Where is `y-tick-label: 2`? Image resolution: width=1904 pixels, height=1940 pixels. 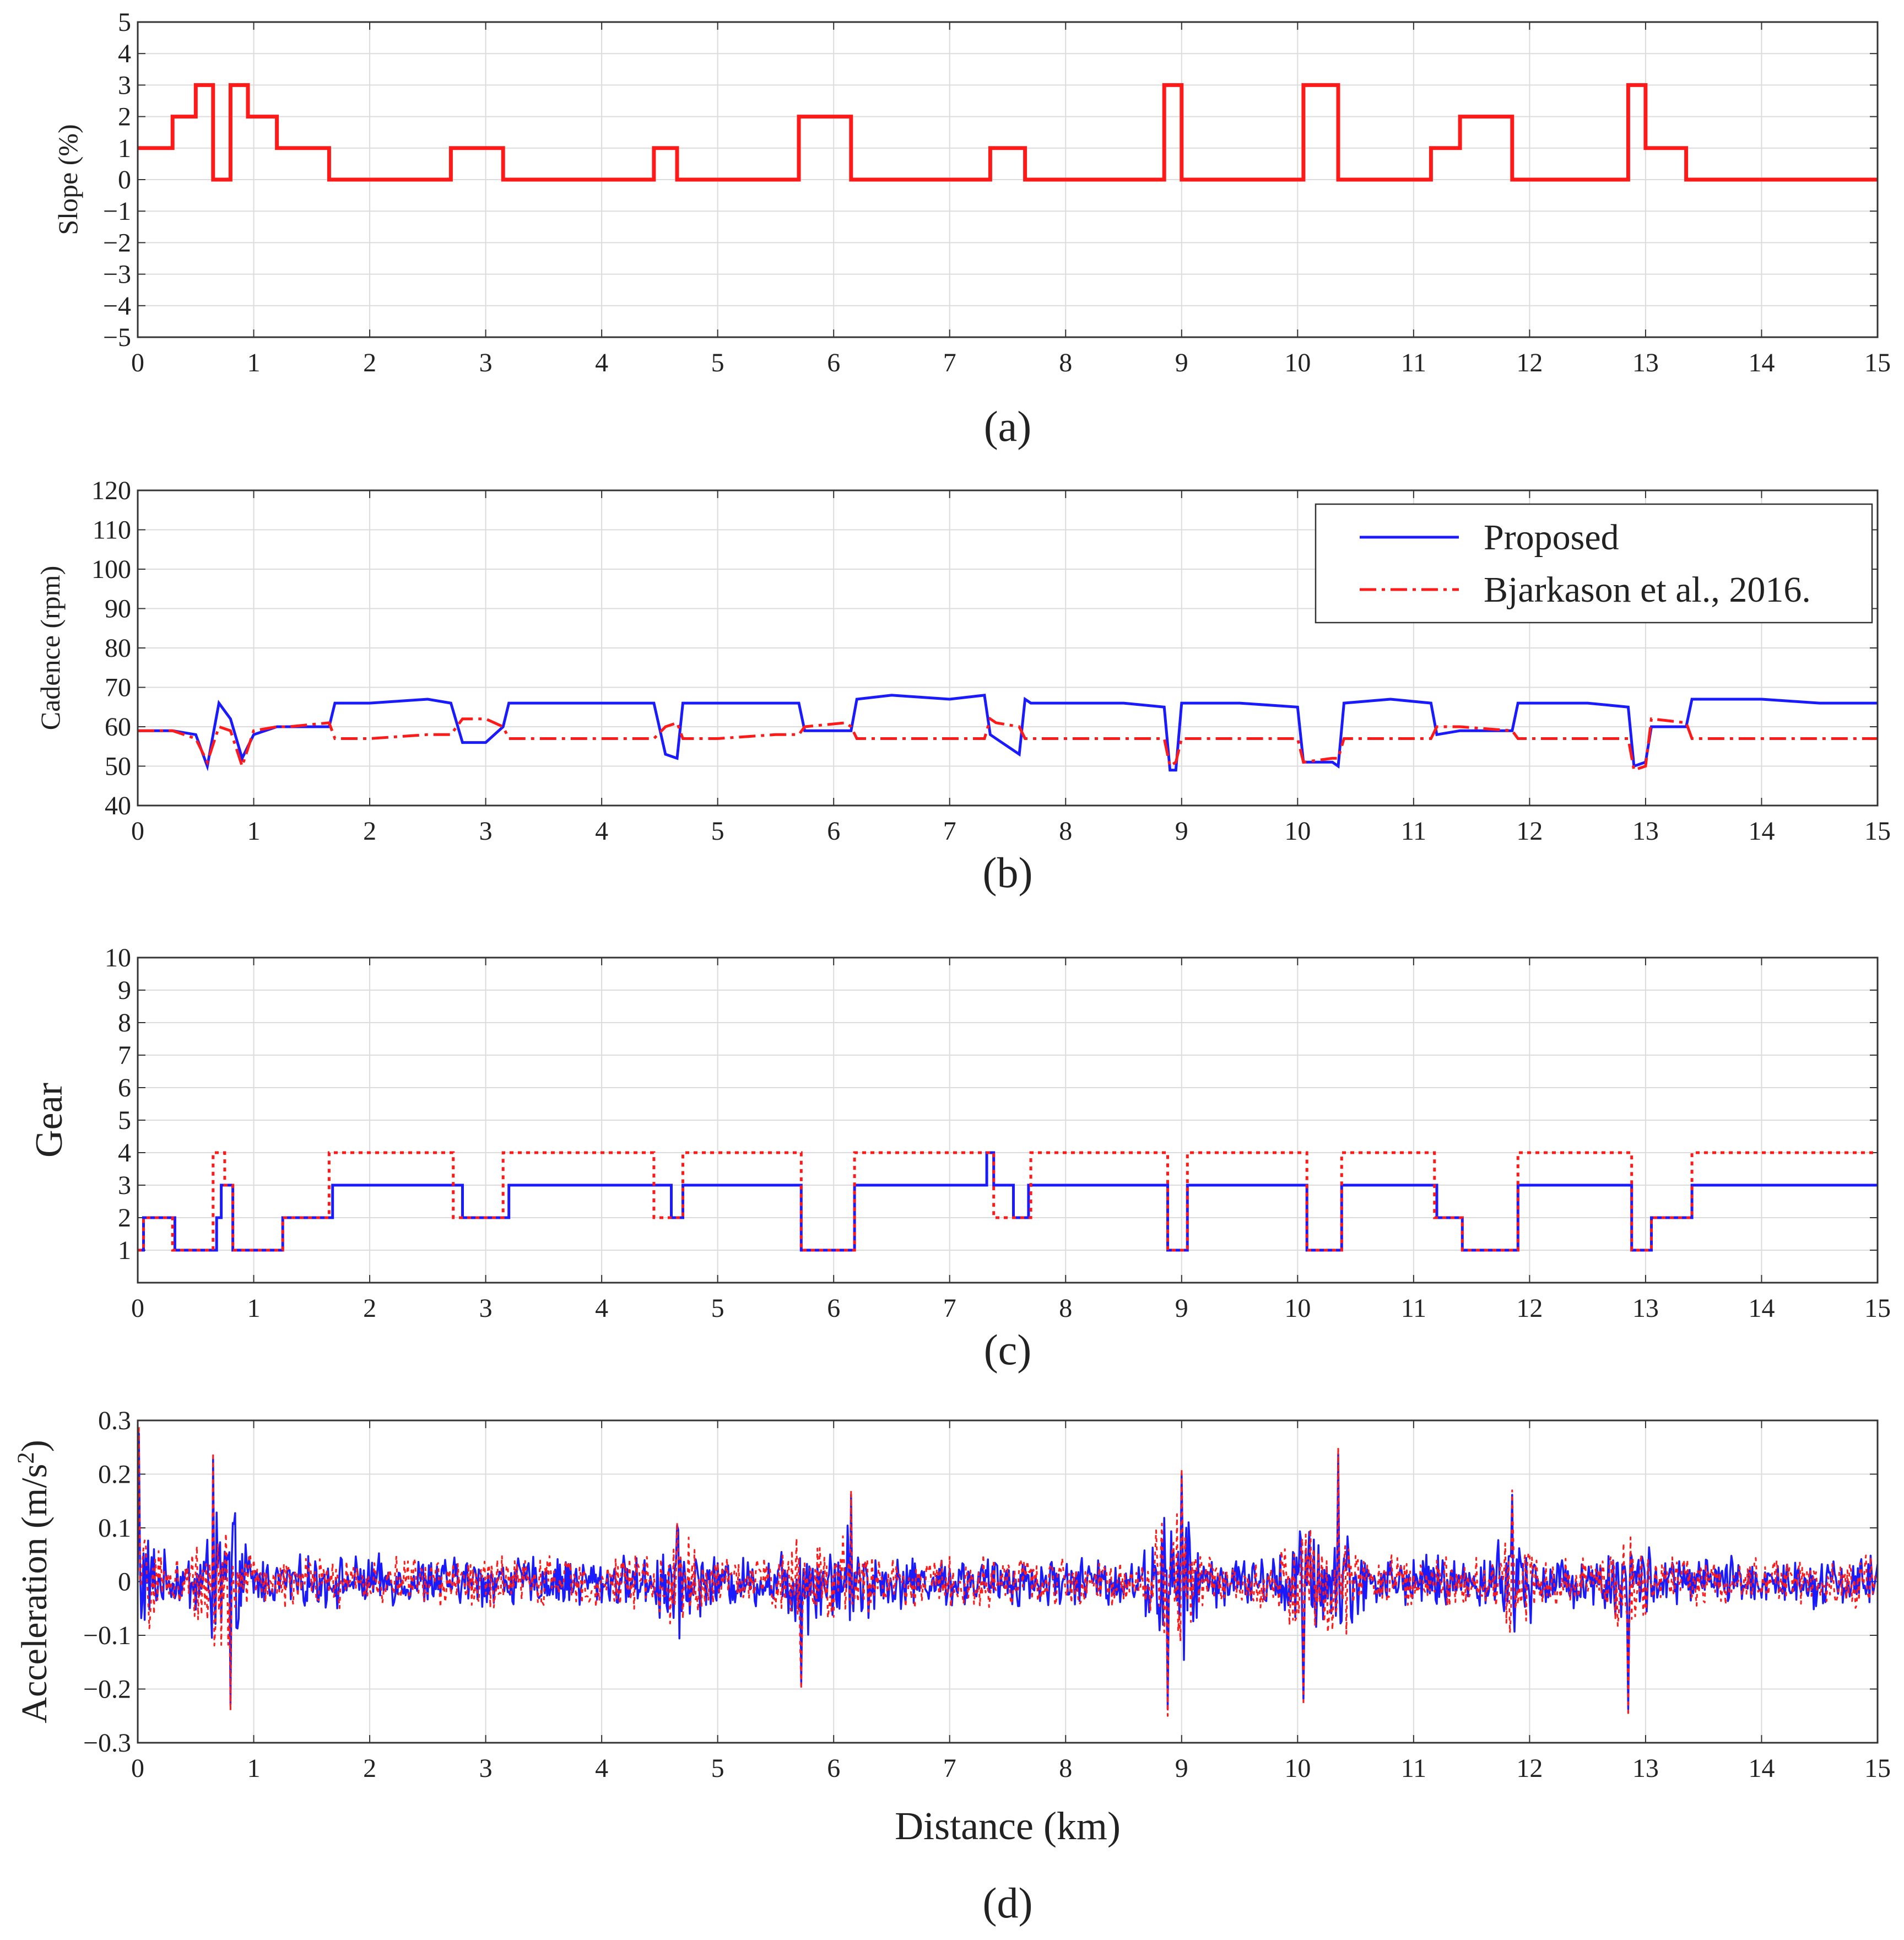 y-tick-label: 2 is located at coordinates (124, 1218).